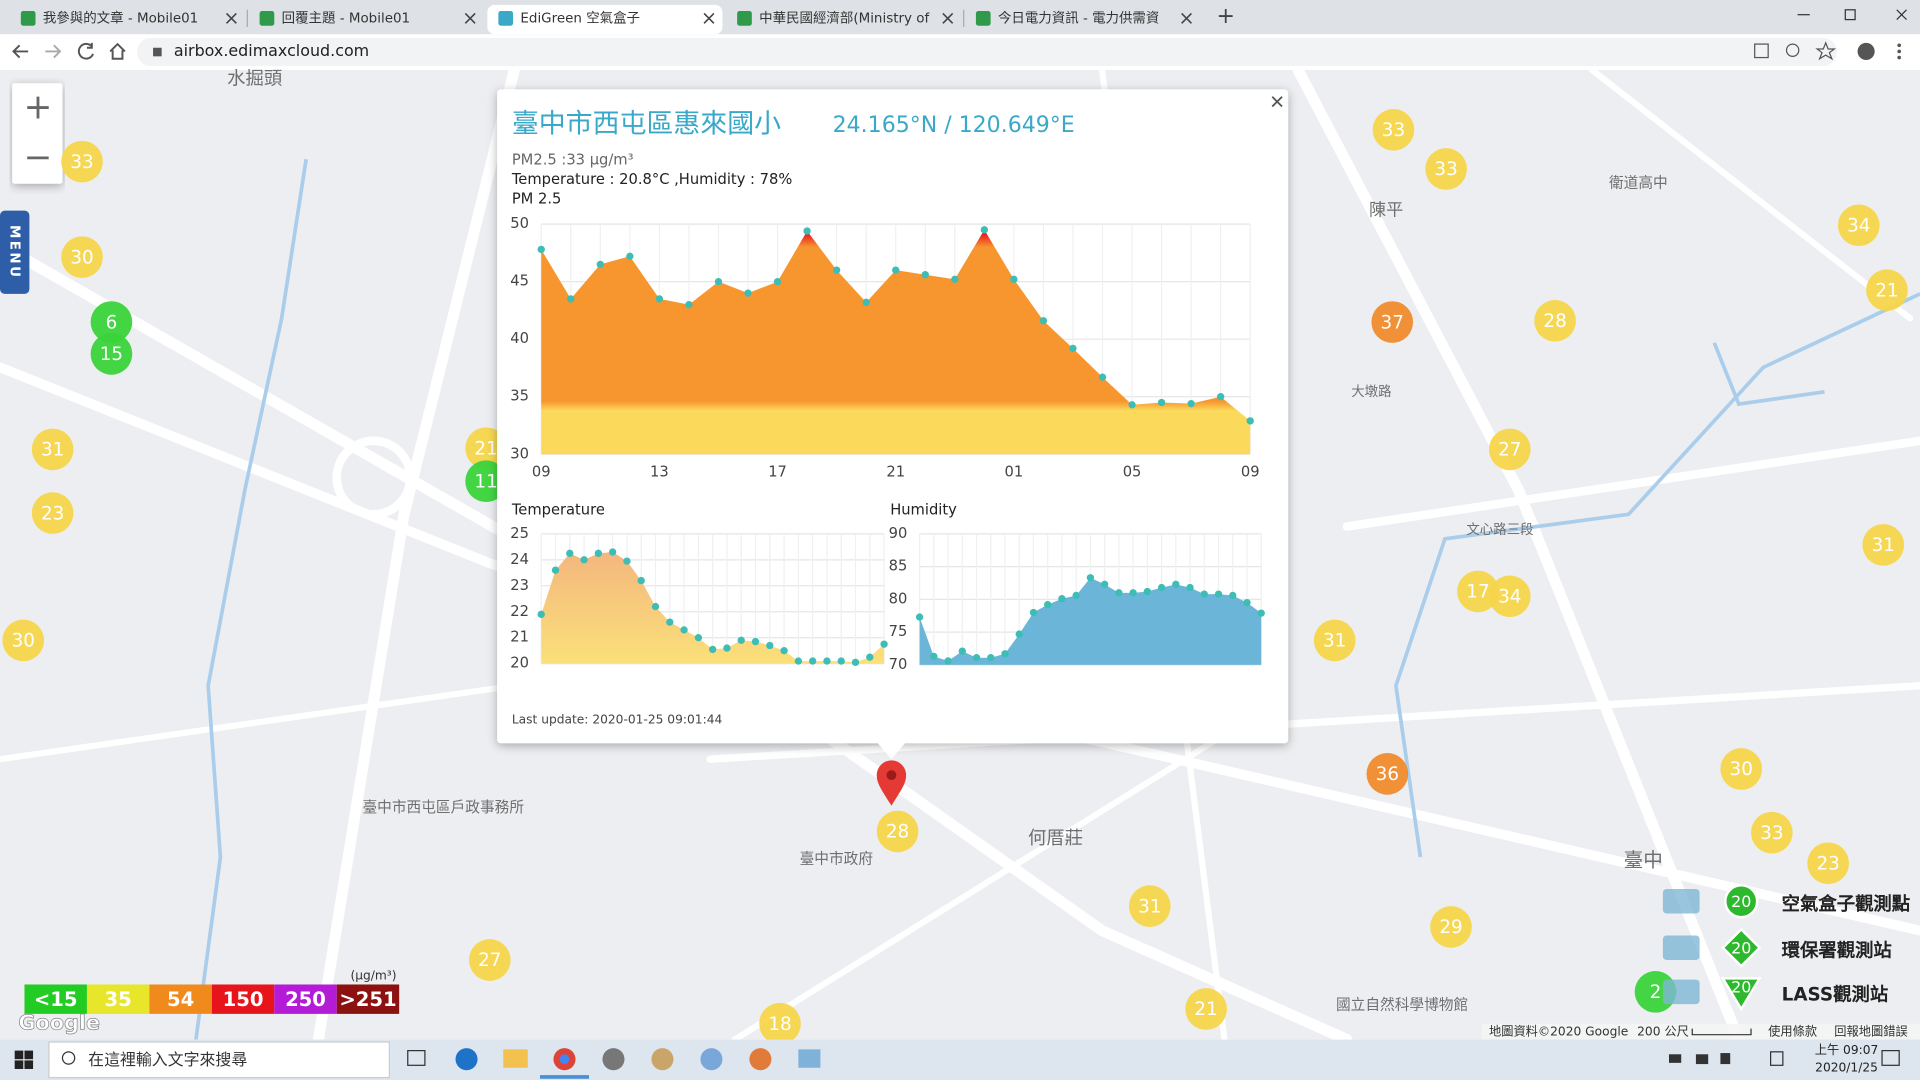  I want to click on url: airbox.edimaxcloud.com, so click(271, 50).